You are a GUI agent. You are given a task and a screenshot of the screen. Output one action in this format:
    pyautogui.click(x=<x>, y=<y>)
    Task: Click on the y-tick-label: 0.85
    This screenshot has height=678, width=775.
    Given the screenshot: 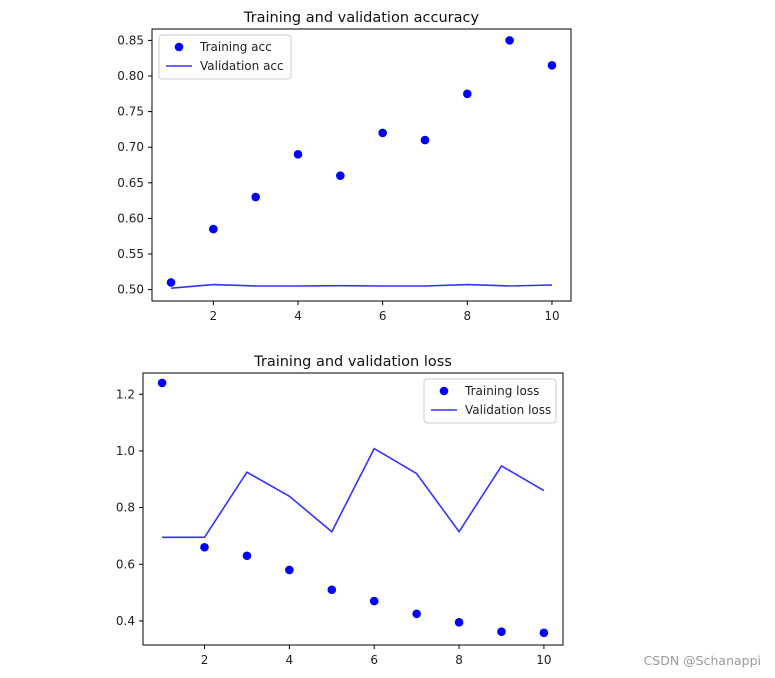 What is the action you would take?
    pyautogui.click(x=130, y=40)
    